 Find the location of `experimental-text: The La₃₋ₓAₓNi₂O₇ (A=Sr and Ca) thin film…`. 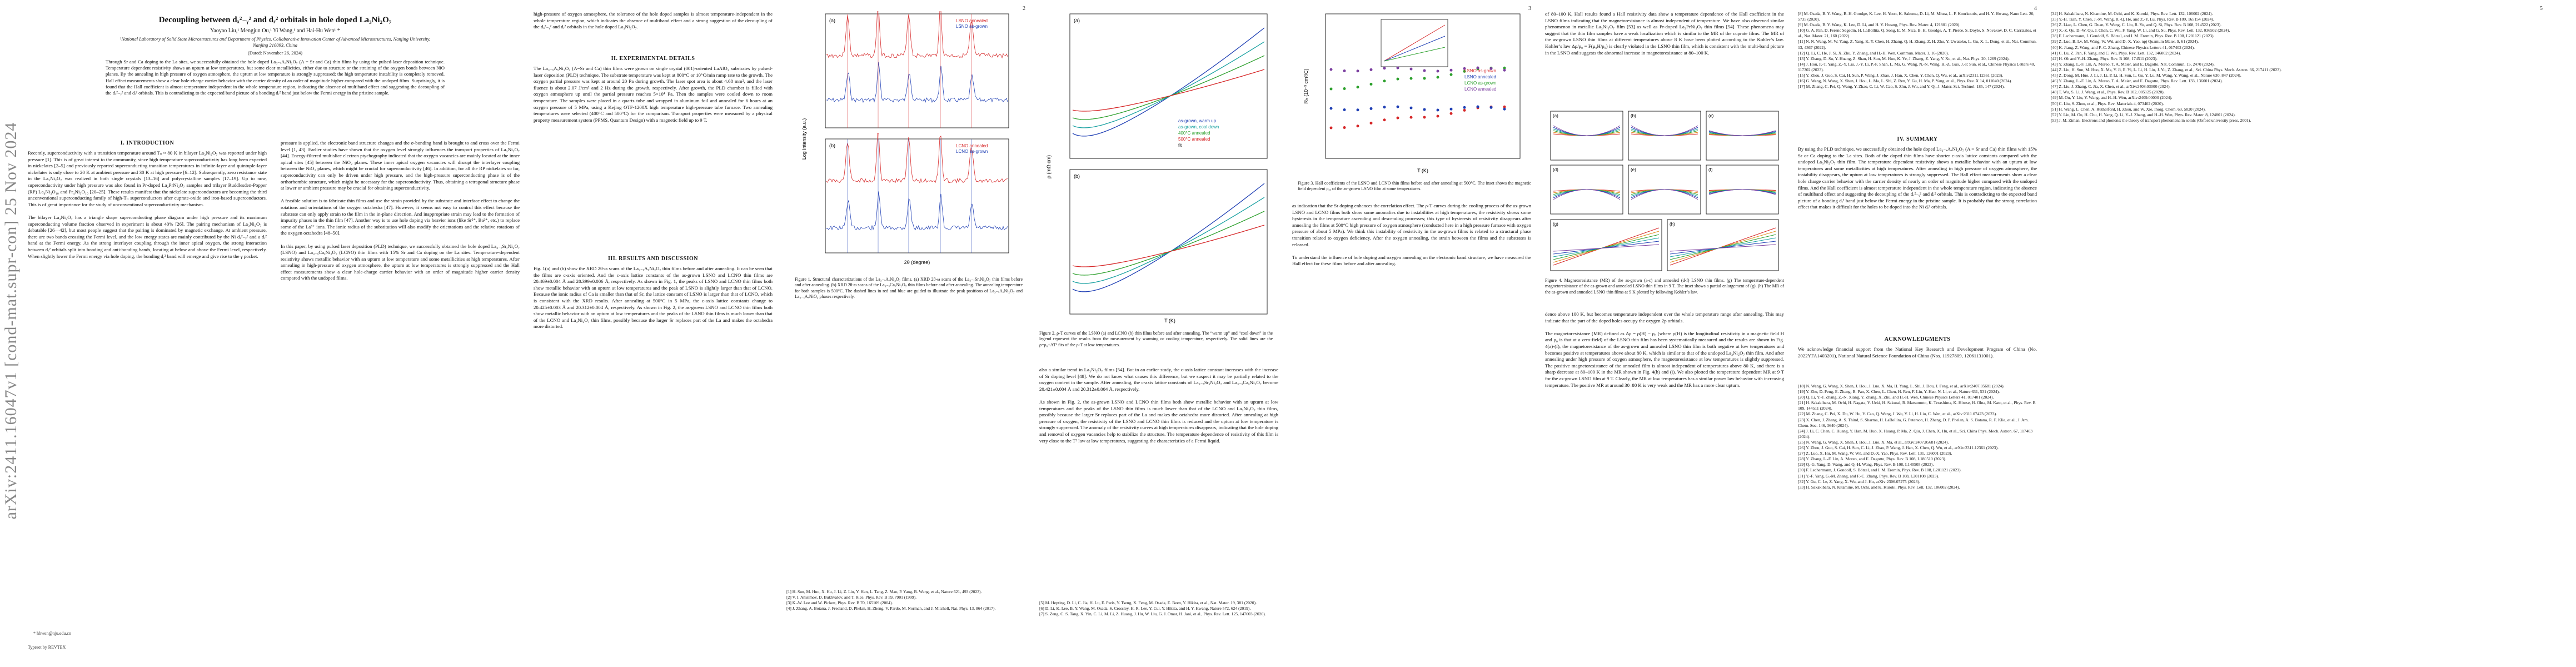

experimental-text: The La₃₋ₓAₓNi₂O₇ (A=Sr and Ca) thin film… is located at coordinates (653, 94).